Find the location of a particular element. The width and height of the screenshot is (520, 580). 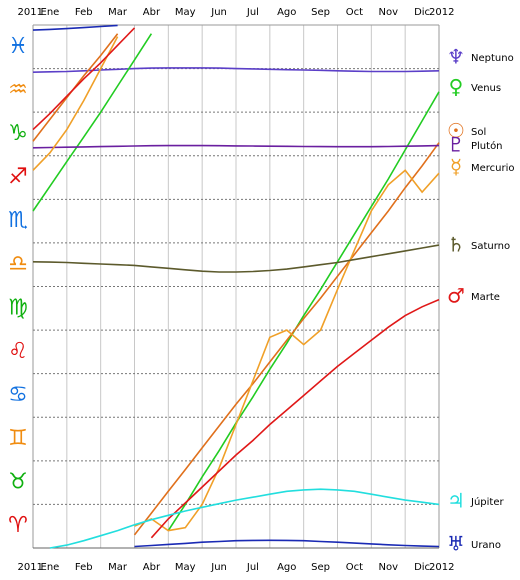

legend-label: Júpiter is located at coordinates (487, 502).